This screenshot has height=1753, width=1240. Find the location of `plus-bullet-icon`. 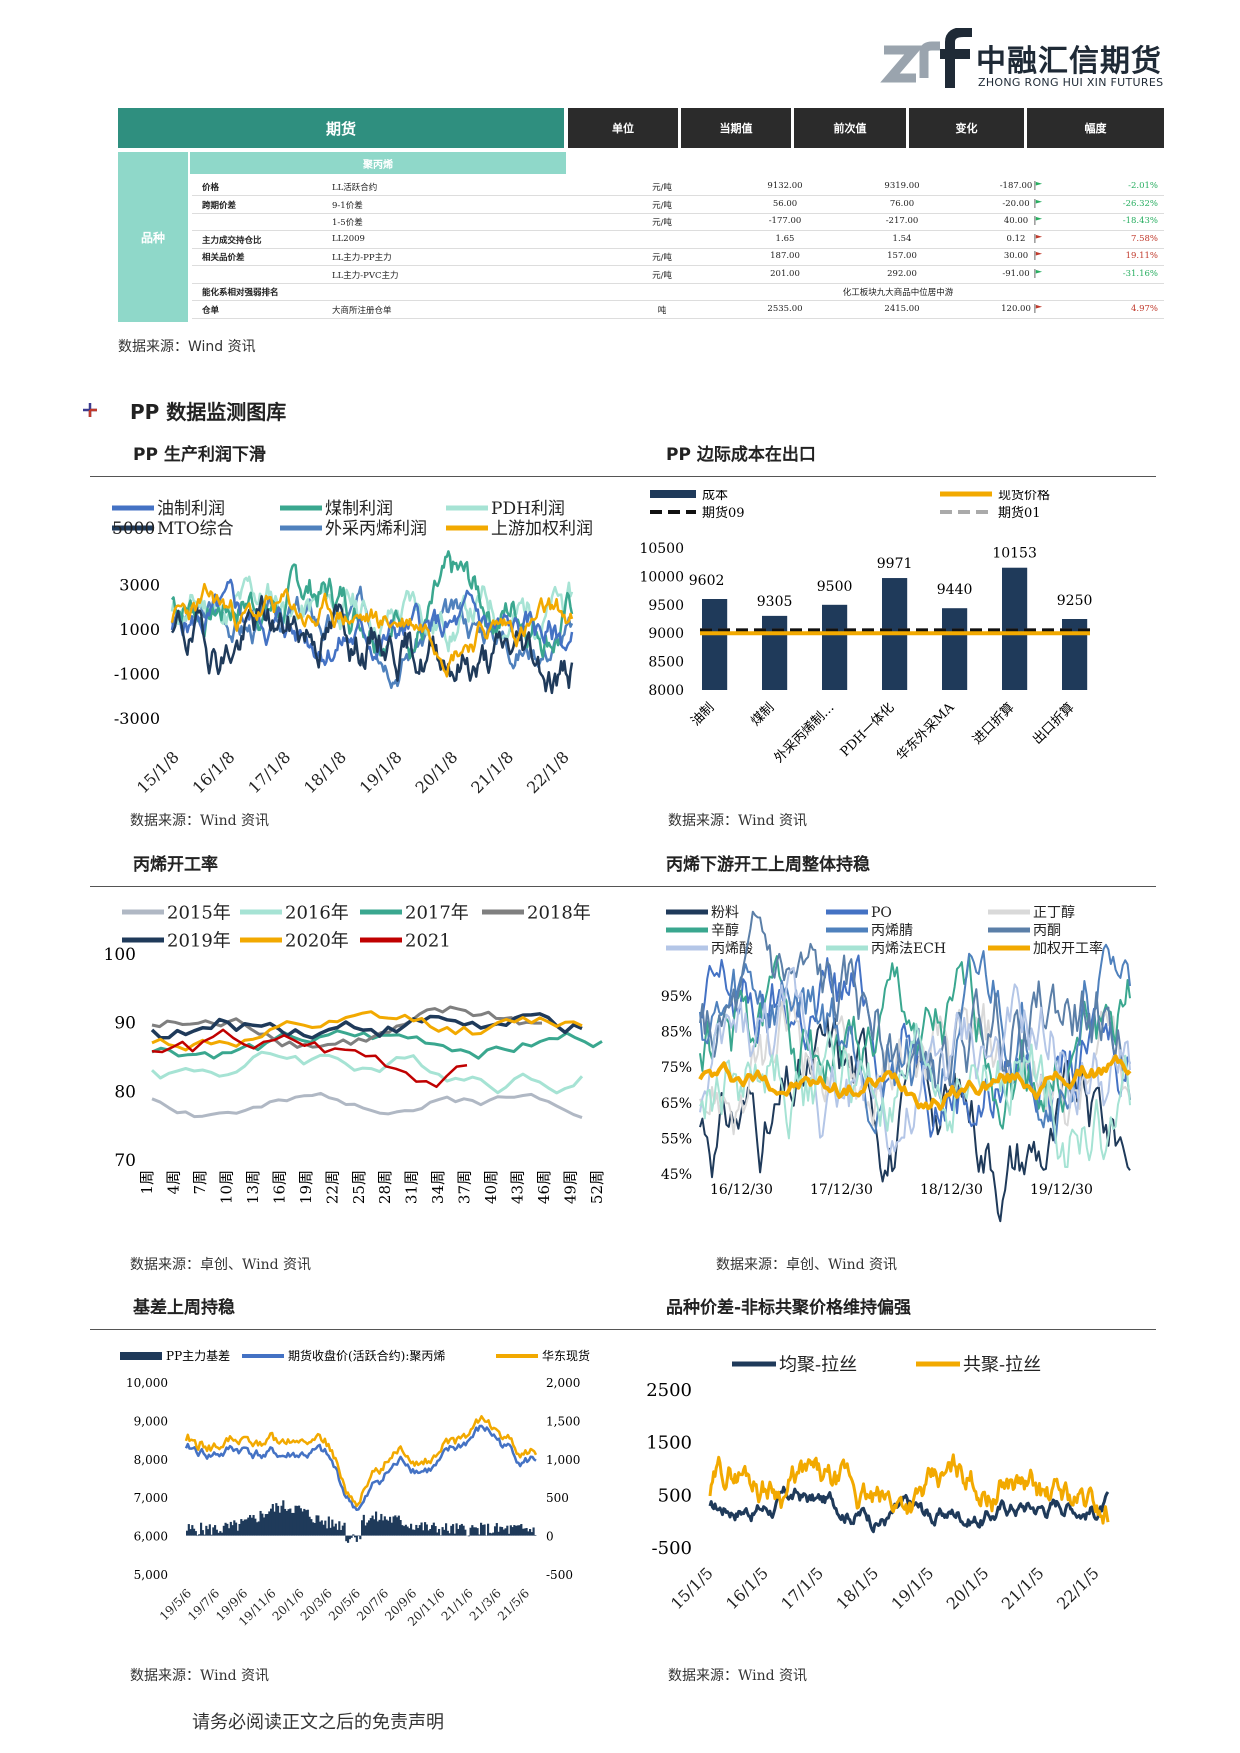

plus-bullet-icon is located at coordinates (90, 410).